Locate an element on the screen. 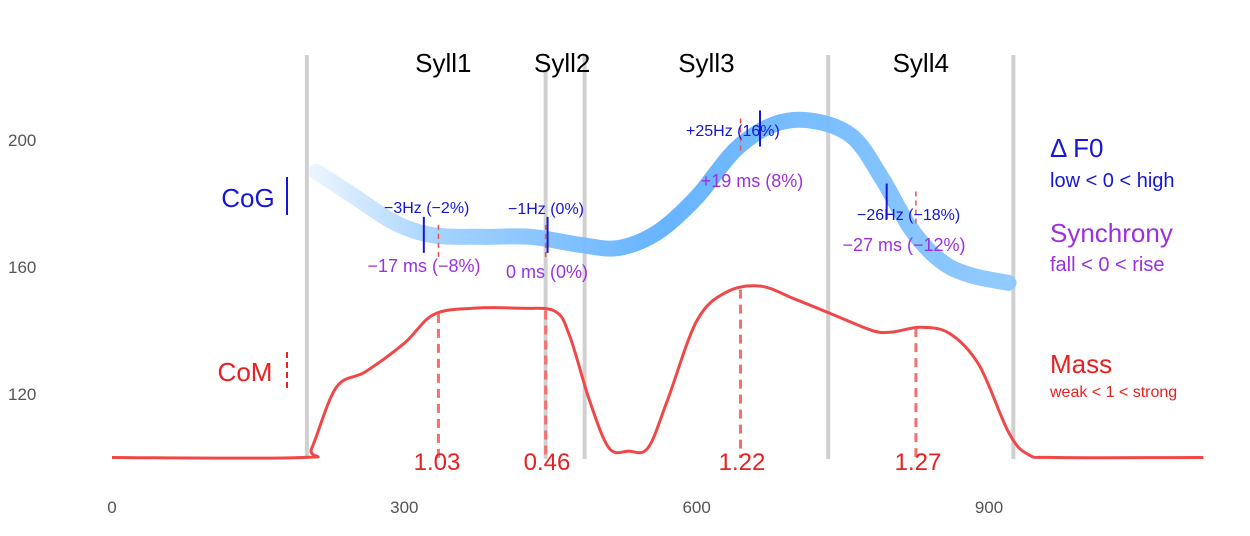  mass-label-2: 0.46 is located at coordinates (547, 462).